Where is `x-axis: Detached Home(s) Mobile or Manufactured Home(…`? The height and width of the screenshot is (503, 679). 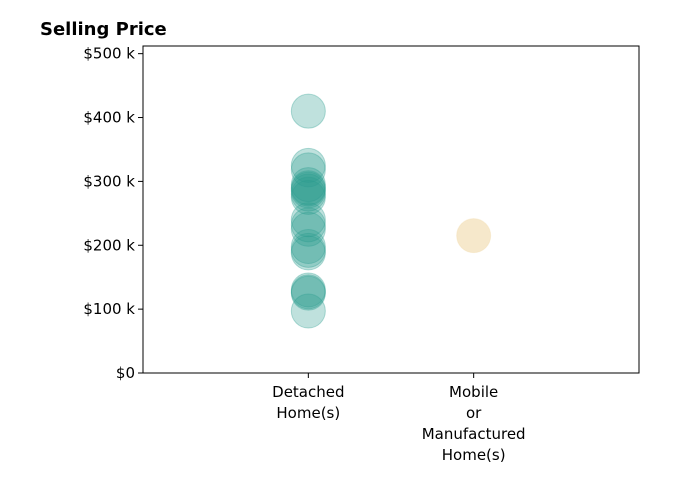 x-axis: Detached Home(s) Mobile or Manufactured Home(… is located at coordinates (399, 418).